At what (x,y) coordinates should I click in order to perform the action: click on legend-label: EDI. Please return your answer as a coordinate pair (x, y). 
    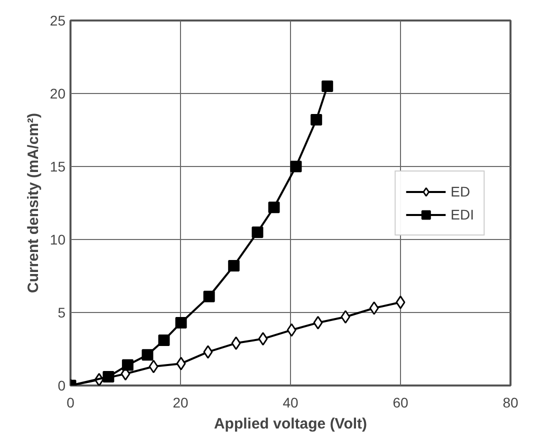
    Looking at the image, I should click on (462, 214).